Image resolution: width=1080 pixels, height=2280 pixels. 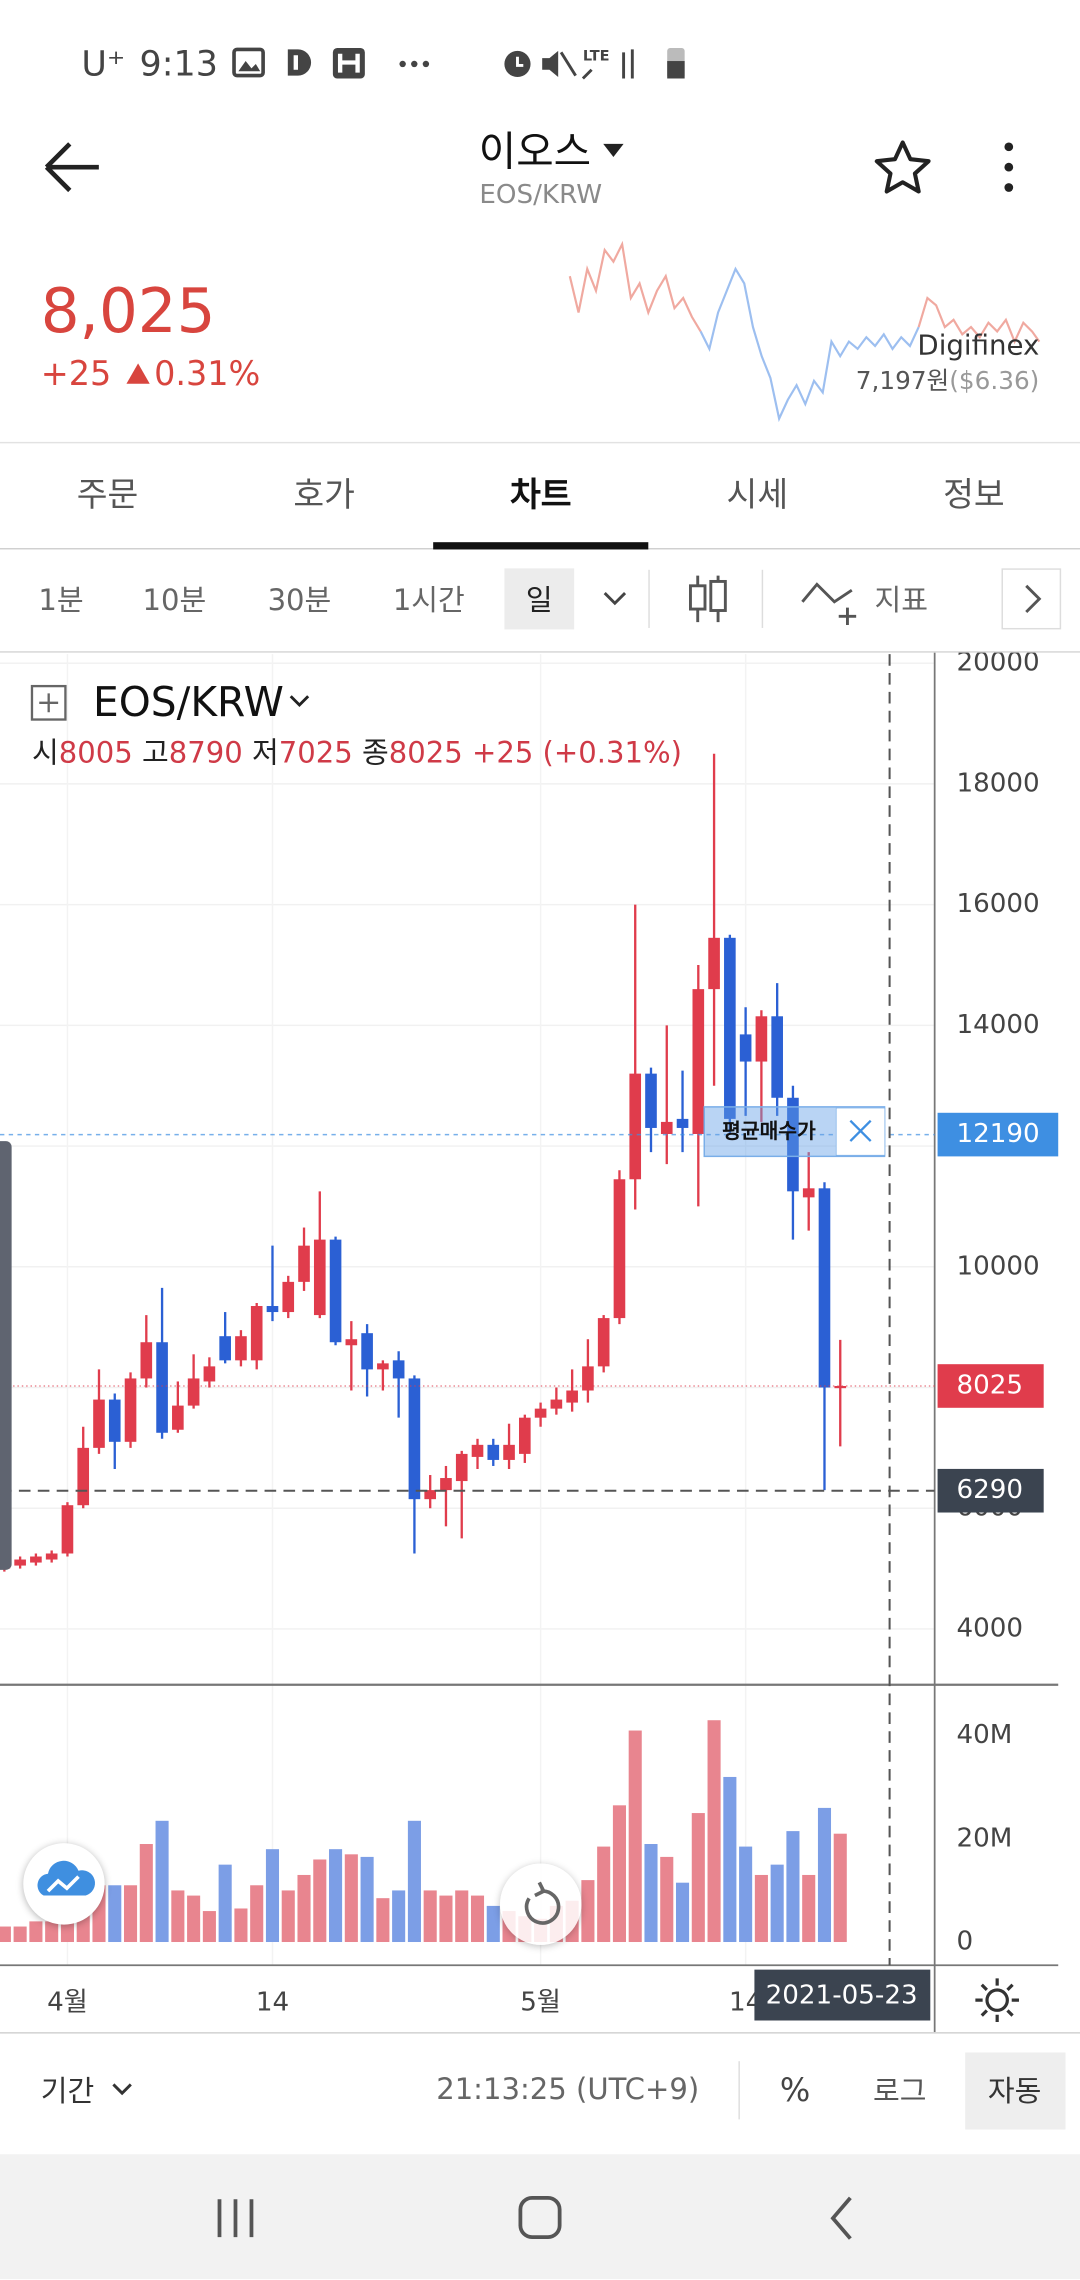 I want to click on ohlc-label: 시, so click(x=45, y=752).